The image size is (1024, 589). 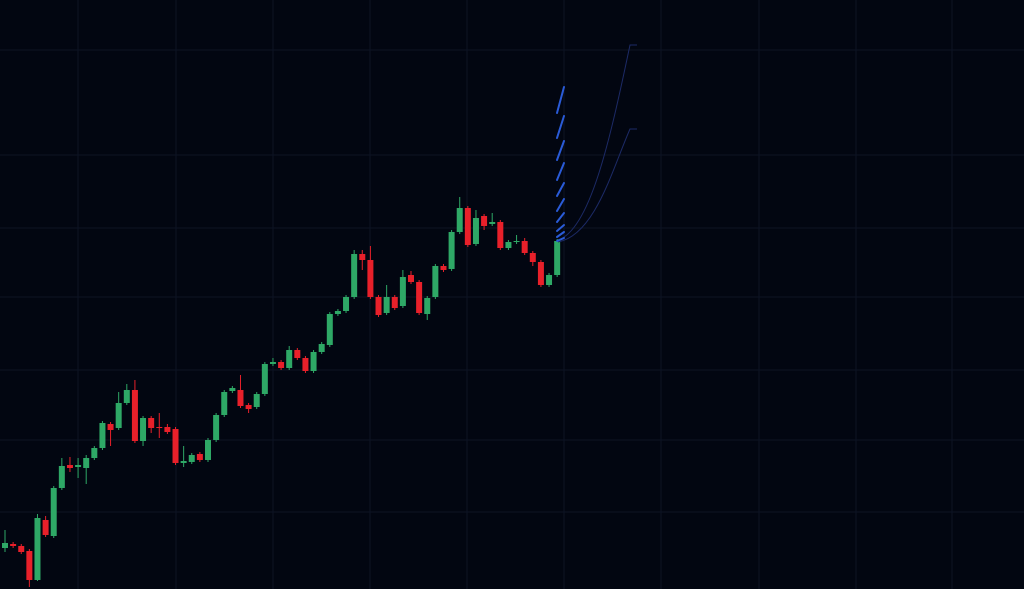 I want to click on projection-strokes, so click(x=560, y=164).